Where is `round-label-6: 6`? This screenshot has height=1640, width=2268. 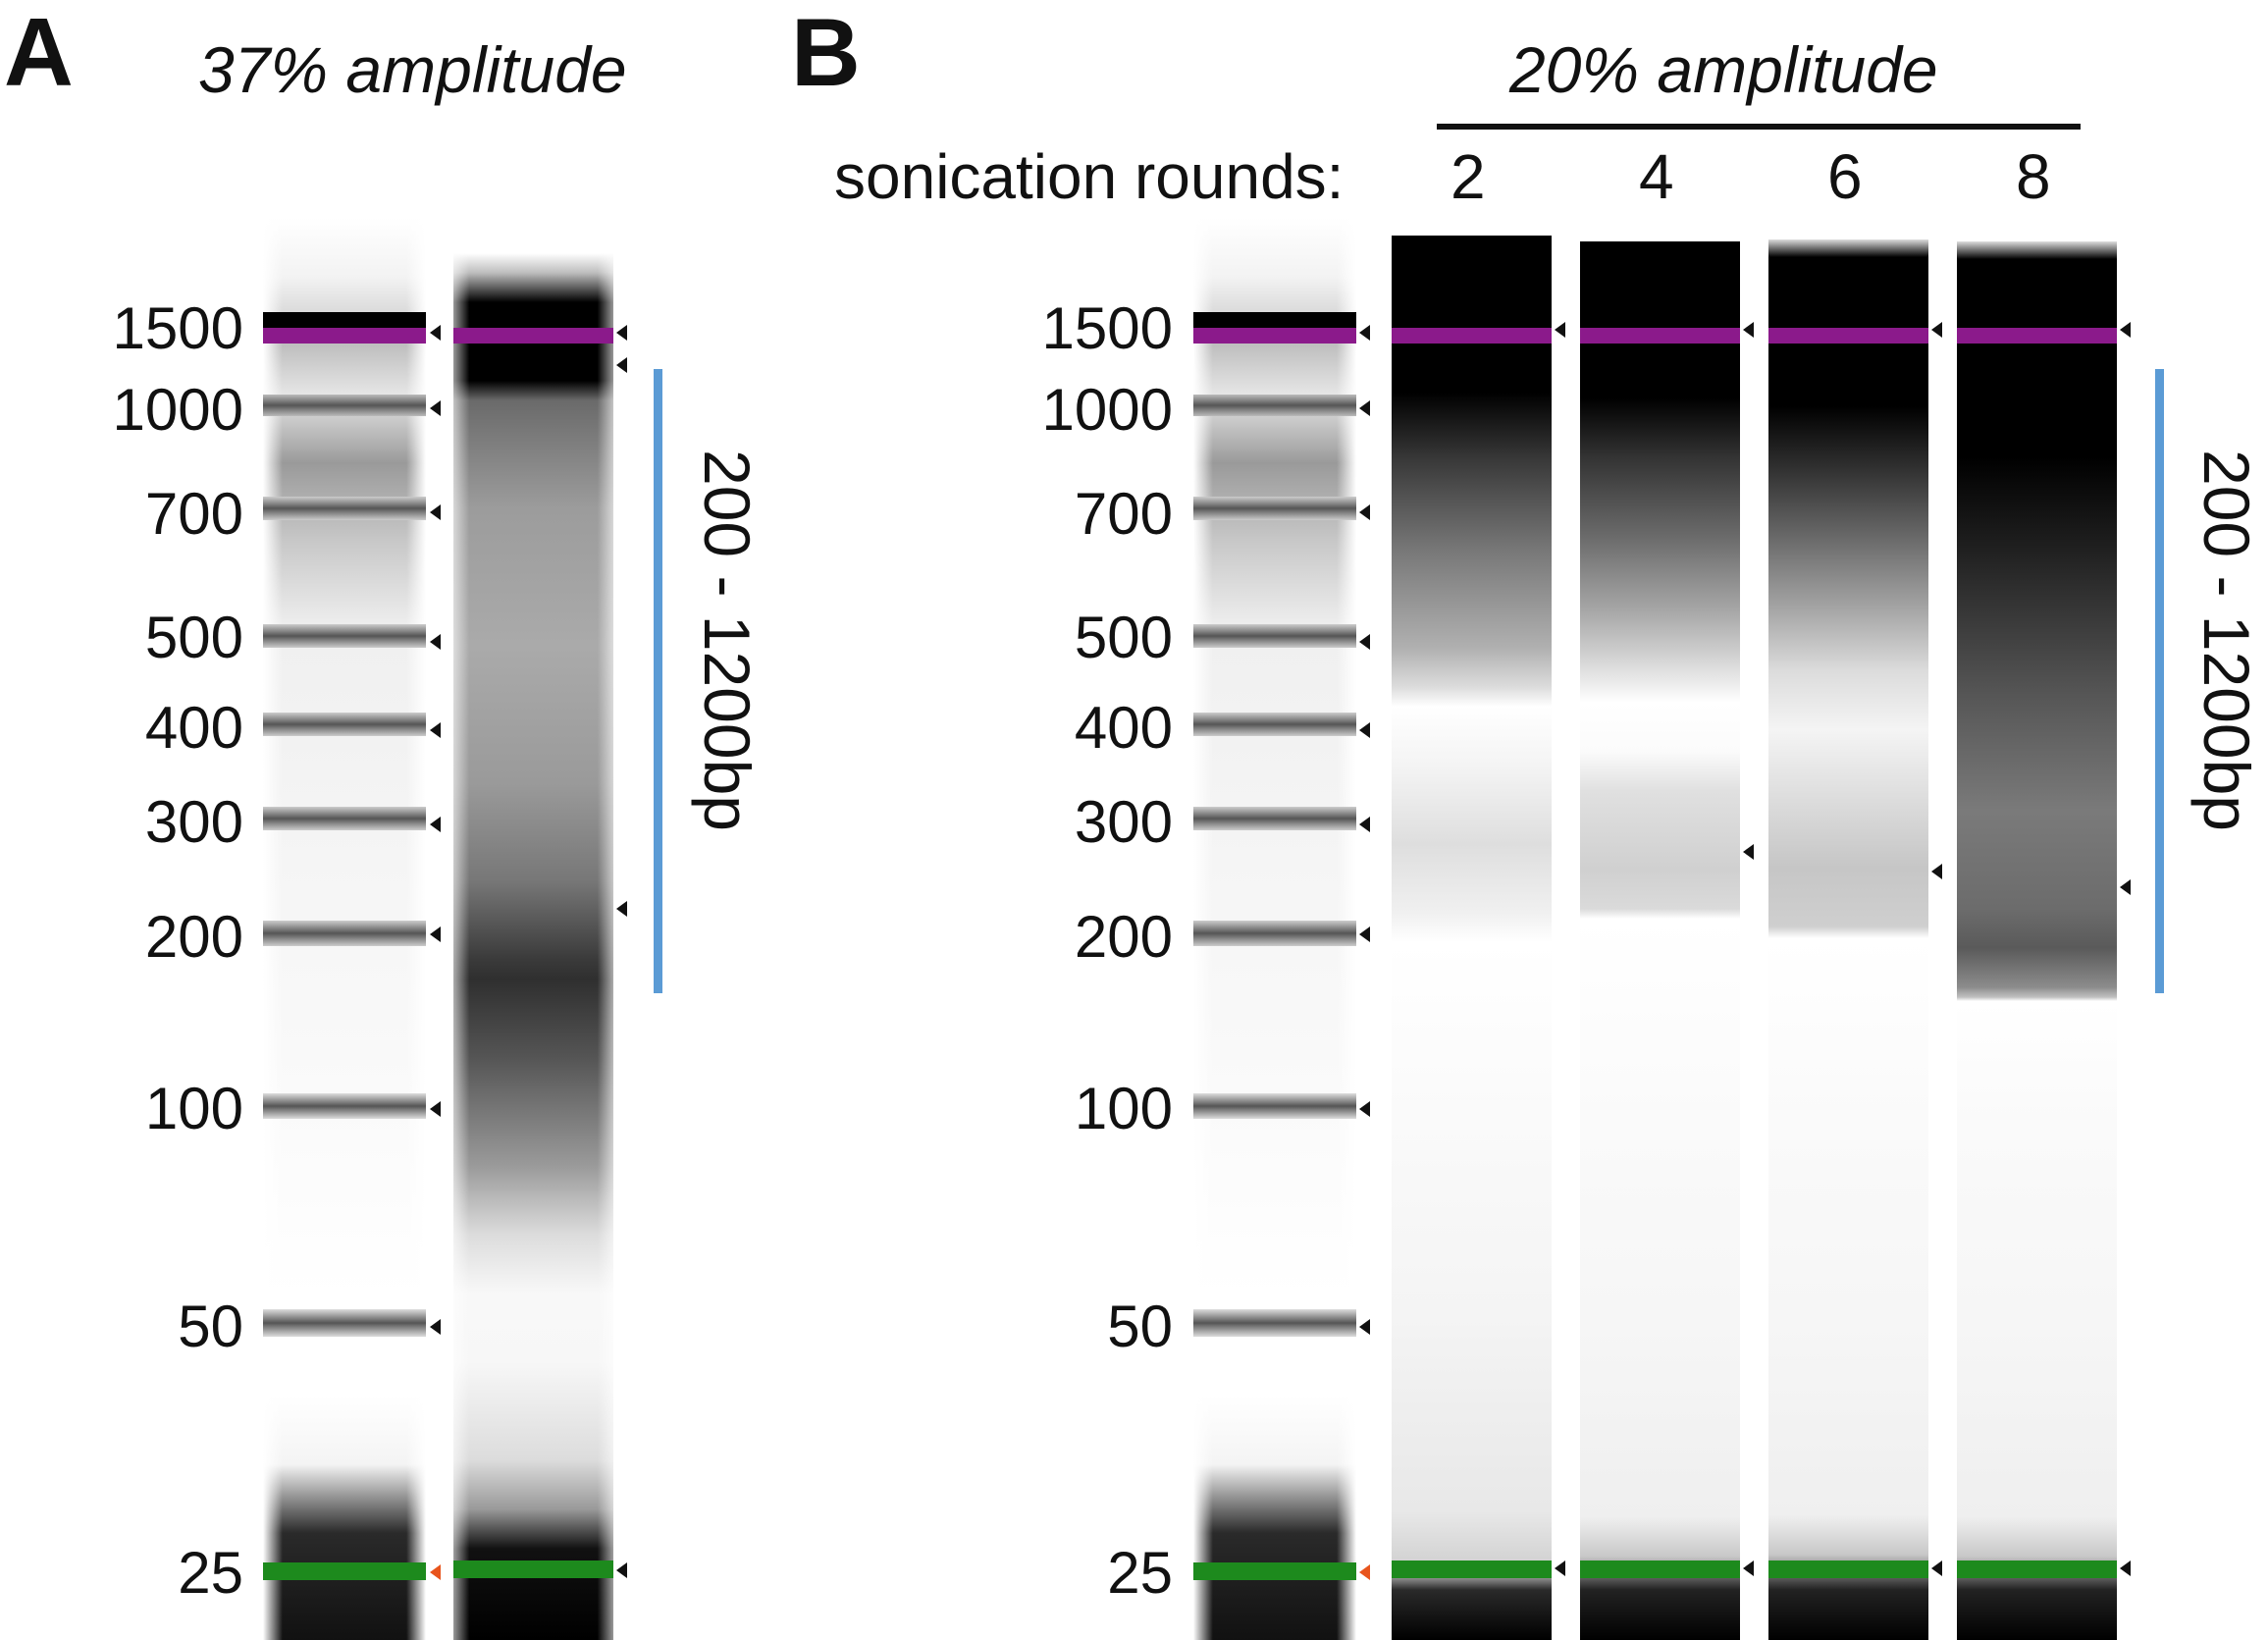
round-label-6: 6 is located at coordinates (1845, 176).